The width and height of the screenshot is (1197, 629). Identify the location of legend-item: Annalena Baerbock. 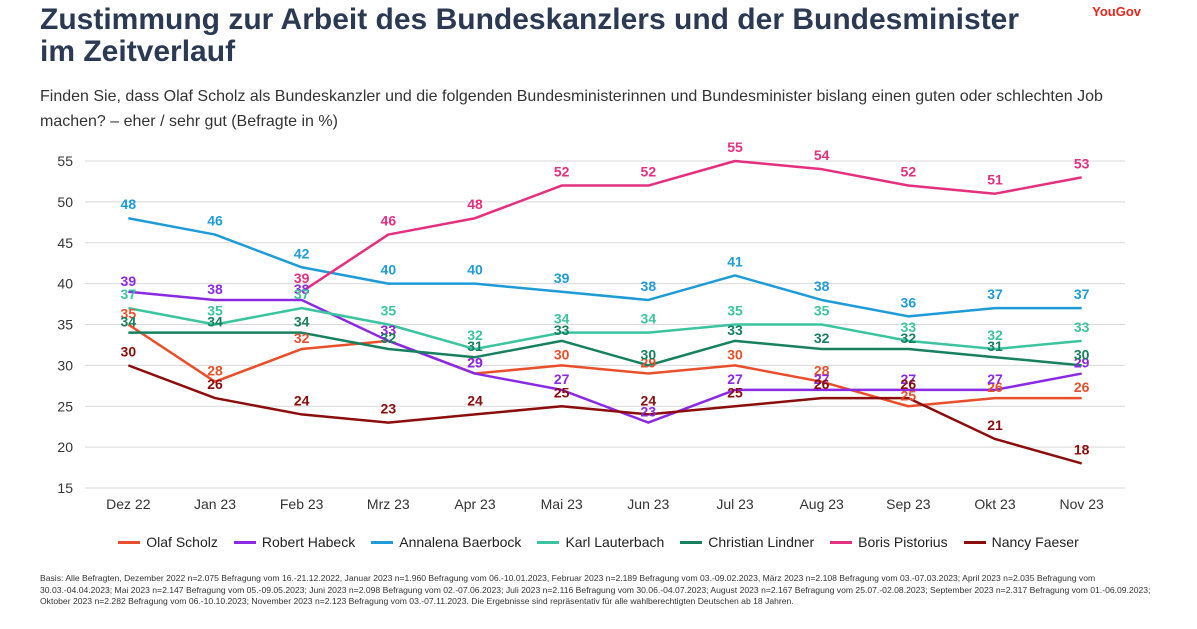
(446, 542).